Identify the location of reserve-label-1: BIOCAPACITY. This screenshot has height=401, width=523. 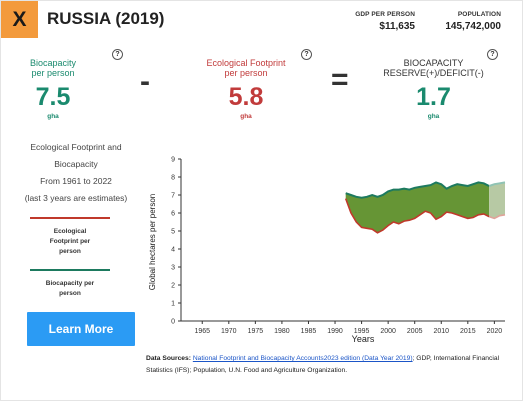
(433, 63).